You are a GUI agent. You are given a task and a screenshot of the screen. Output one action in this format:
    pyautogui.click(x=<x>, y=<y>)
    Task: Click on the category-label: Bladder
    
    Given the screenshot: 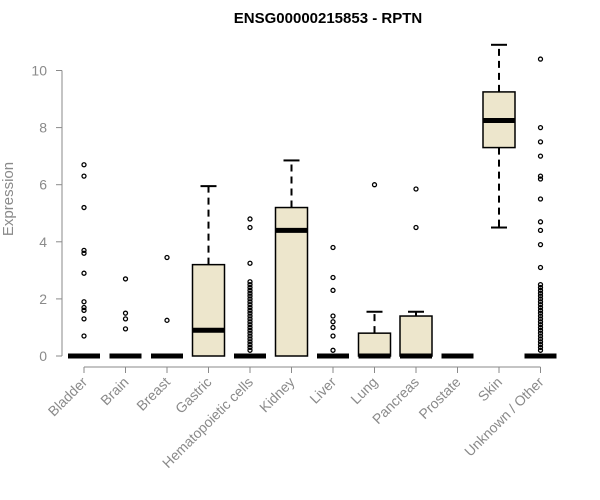 What is the action you would take?
    pyautogui.click(x=68, y=397)
    